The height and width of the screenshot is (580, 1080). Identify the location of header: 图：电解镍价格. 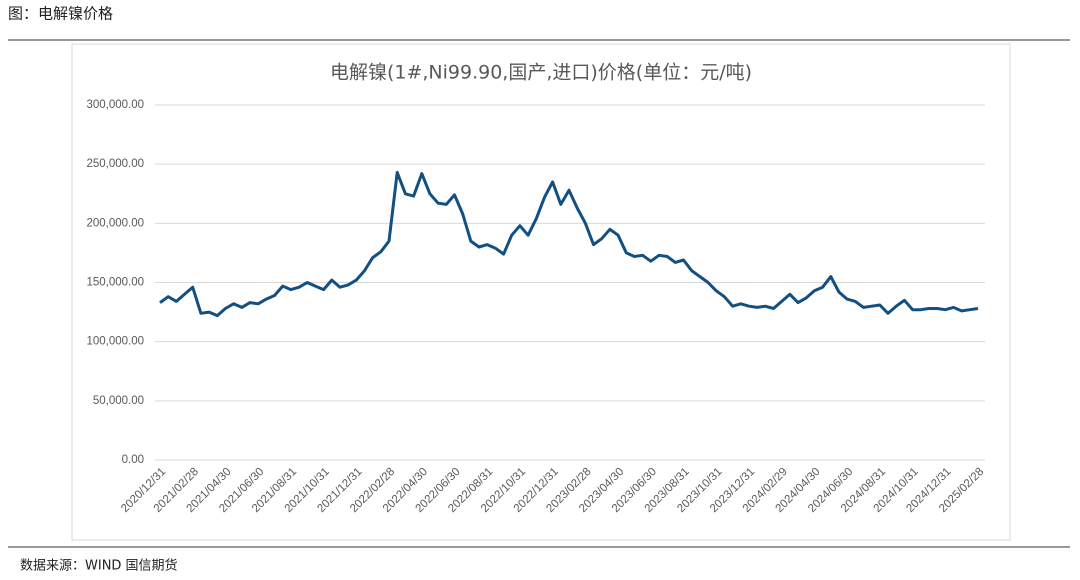
(60, 14).